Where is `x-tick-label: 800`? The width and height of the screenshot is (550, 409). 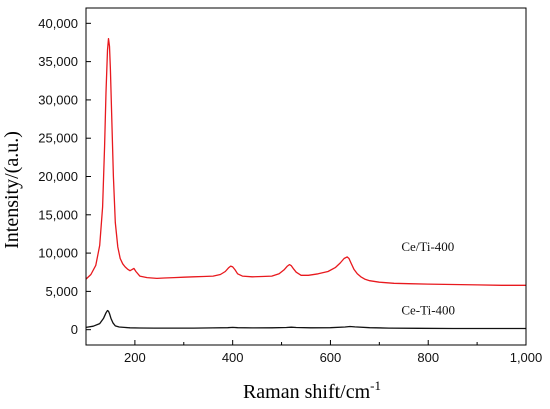
x-tick-label: 800 is located at coordinates (428, 357).